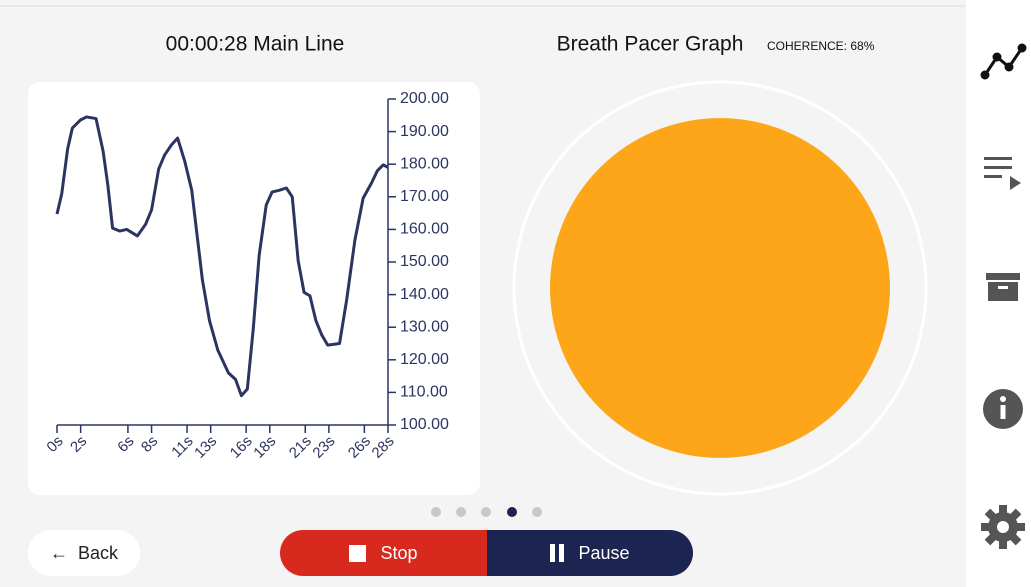 Image resolution: width=1031 pixels, height=587 pixels. I want to click on info-icon, so click(1003, 409).